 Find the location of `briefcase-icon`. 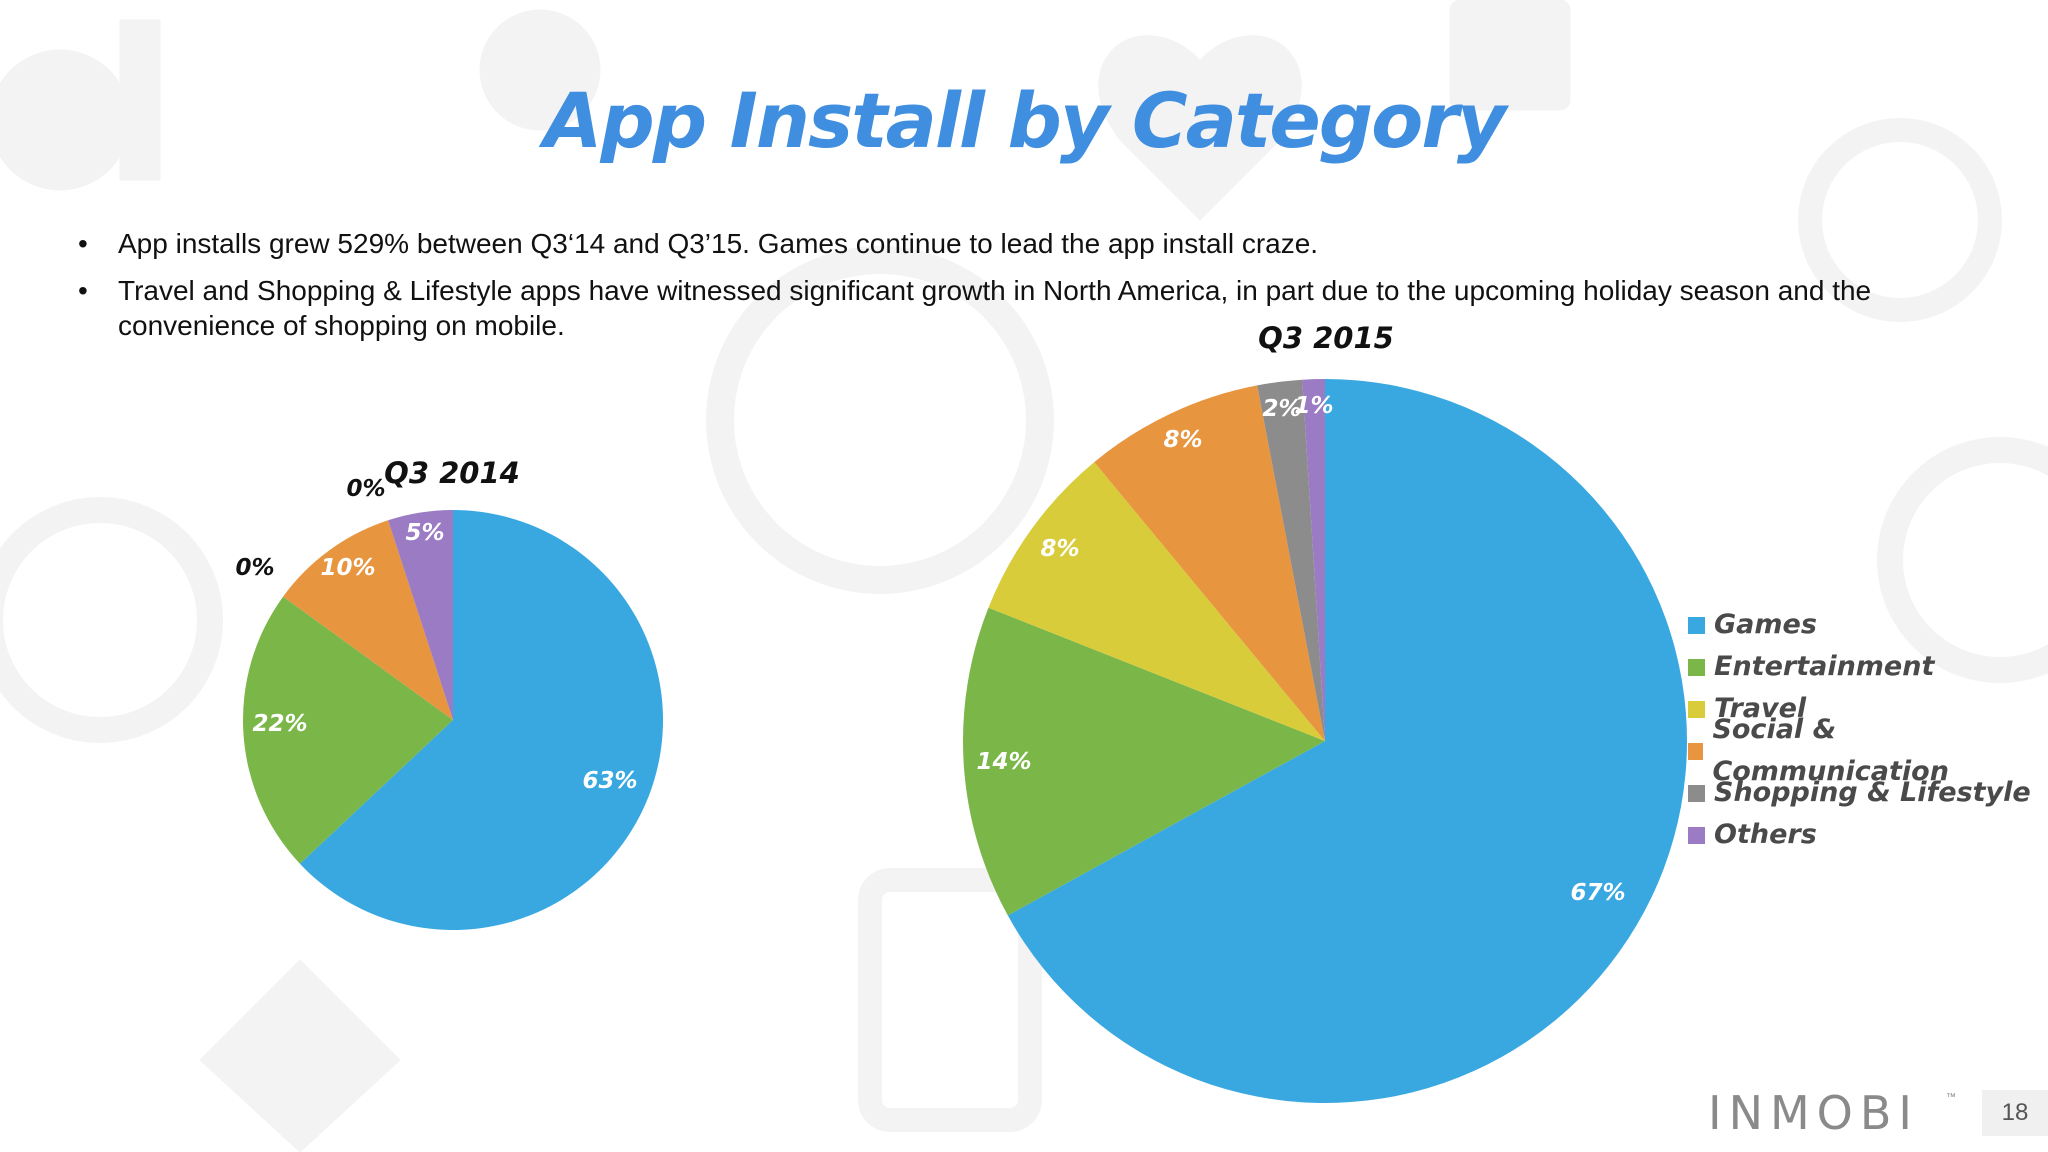

briefcase-icon is located at coordinates (1510, 55).